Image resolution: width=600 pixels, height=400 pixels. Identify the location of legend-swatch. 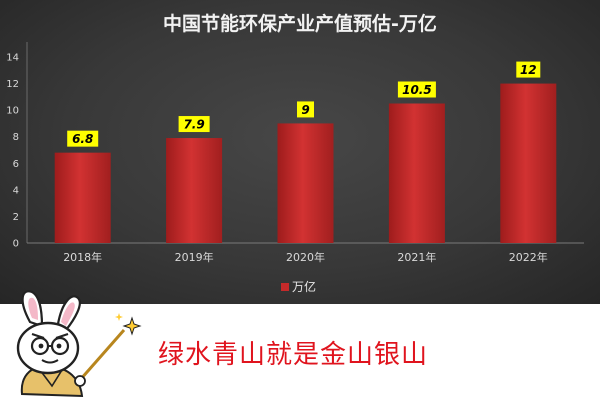
(285, 287).